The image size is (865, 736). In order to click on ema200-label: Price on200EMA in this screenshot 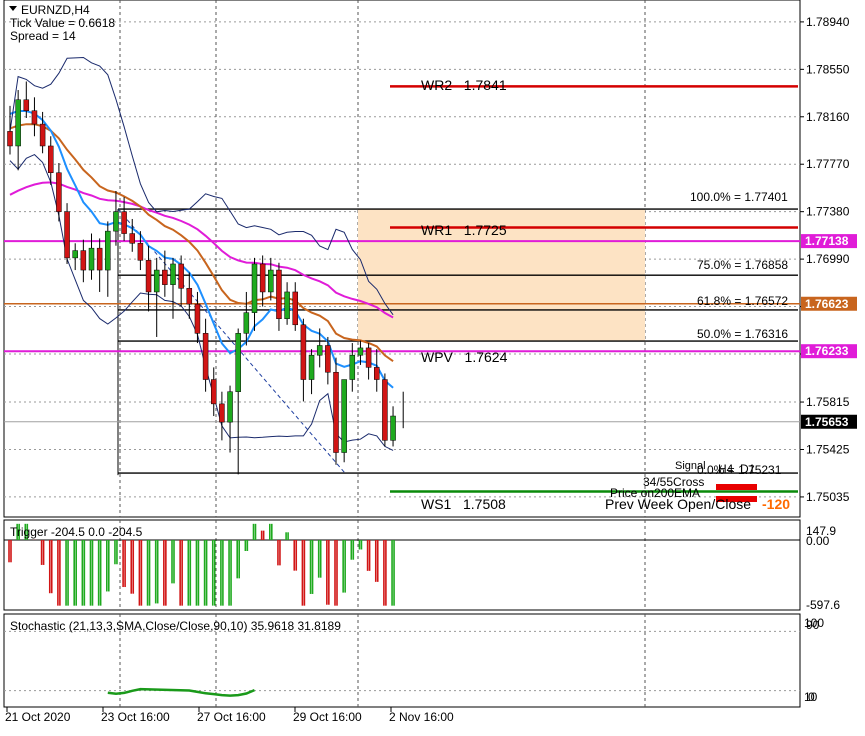, I will do `click(655, 493)`.